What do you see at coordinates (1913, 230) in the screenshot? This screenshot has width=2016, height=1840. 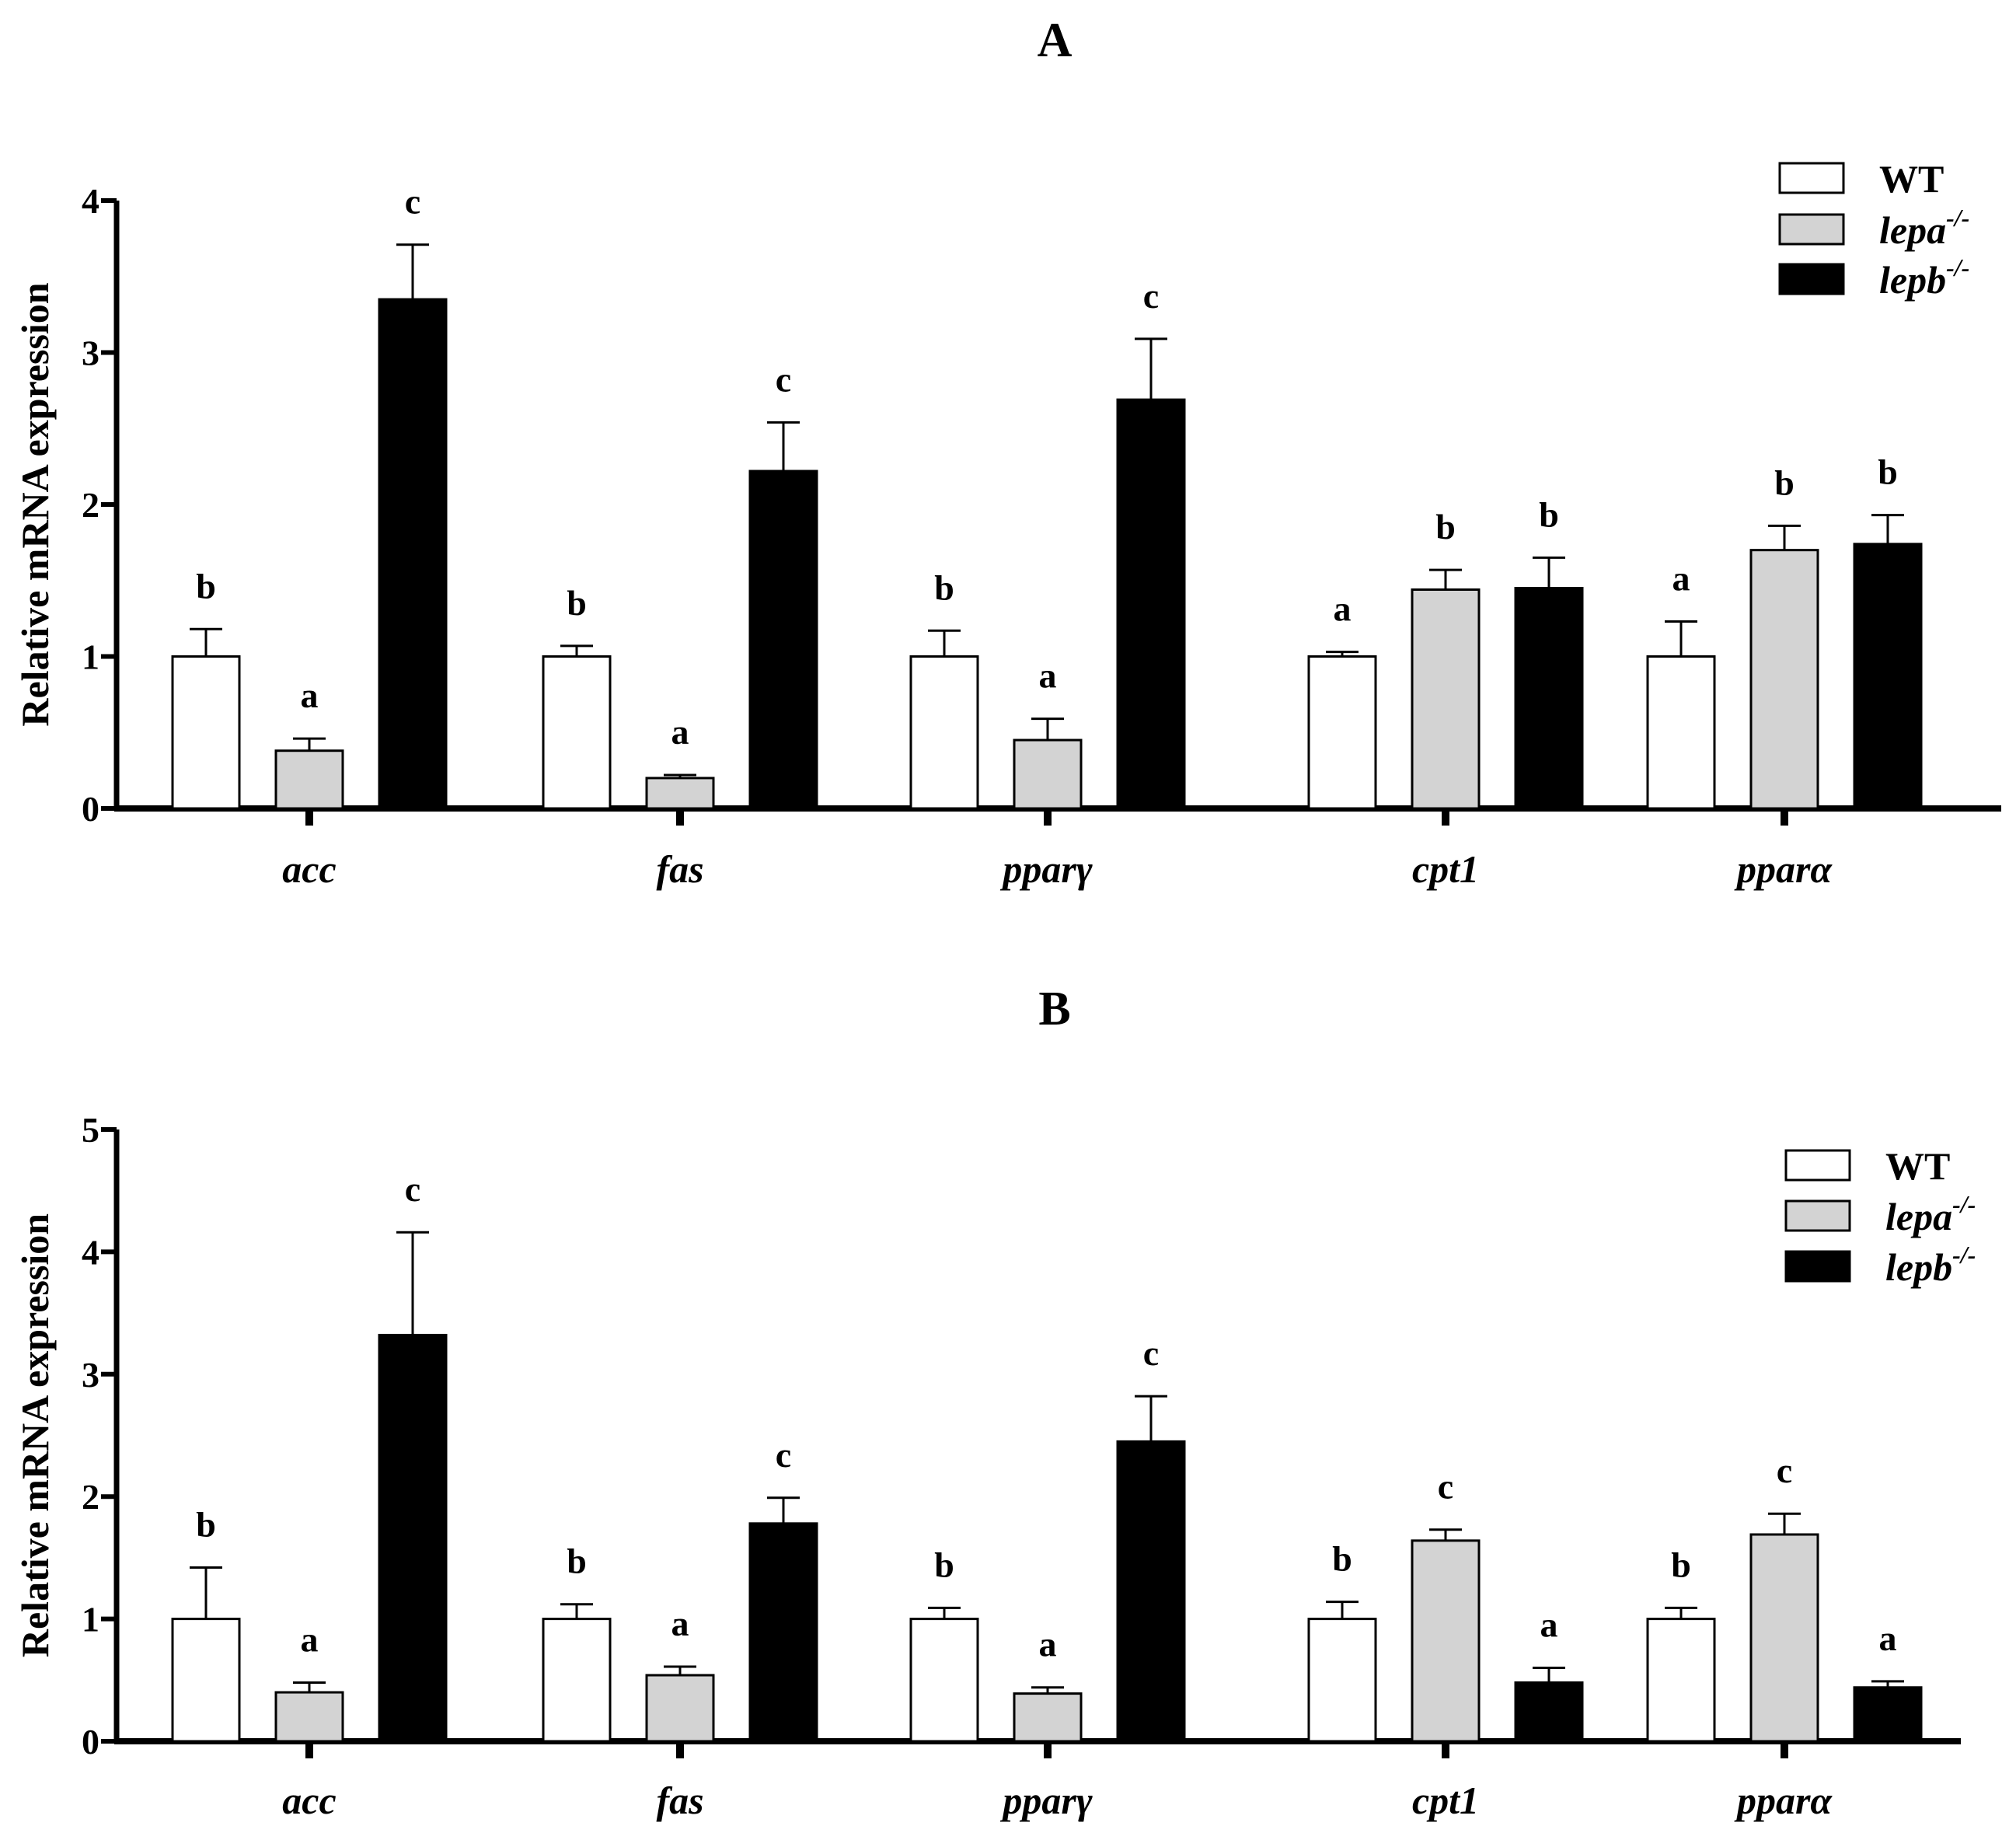 I see `legend-entry-name: lepa` at bounding box center [1913, 230].